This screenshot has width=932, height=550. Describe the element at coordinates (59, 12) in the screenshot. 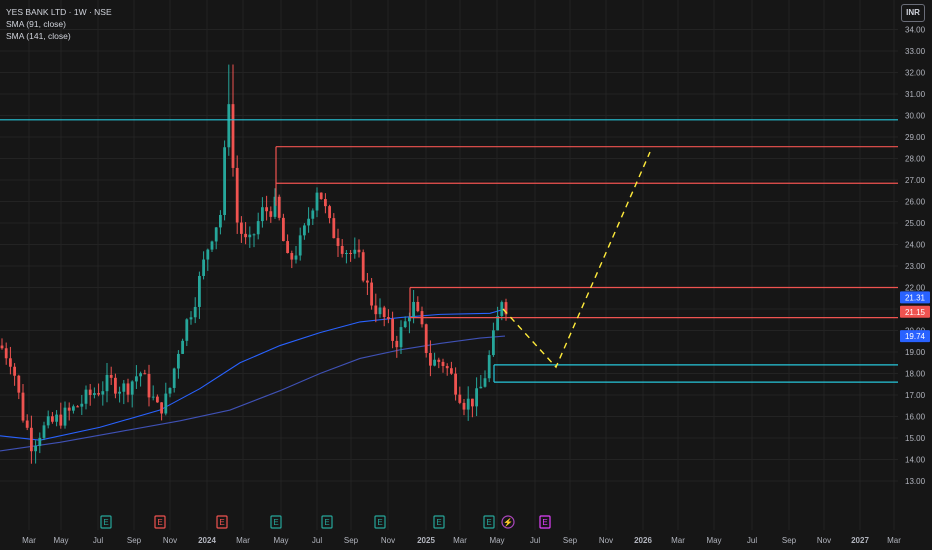

I see `symbol-title: YES BANK LTD · 1W · NSE` at that location.